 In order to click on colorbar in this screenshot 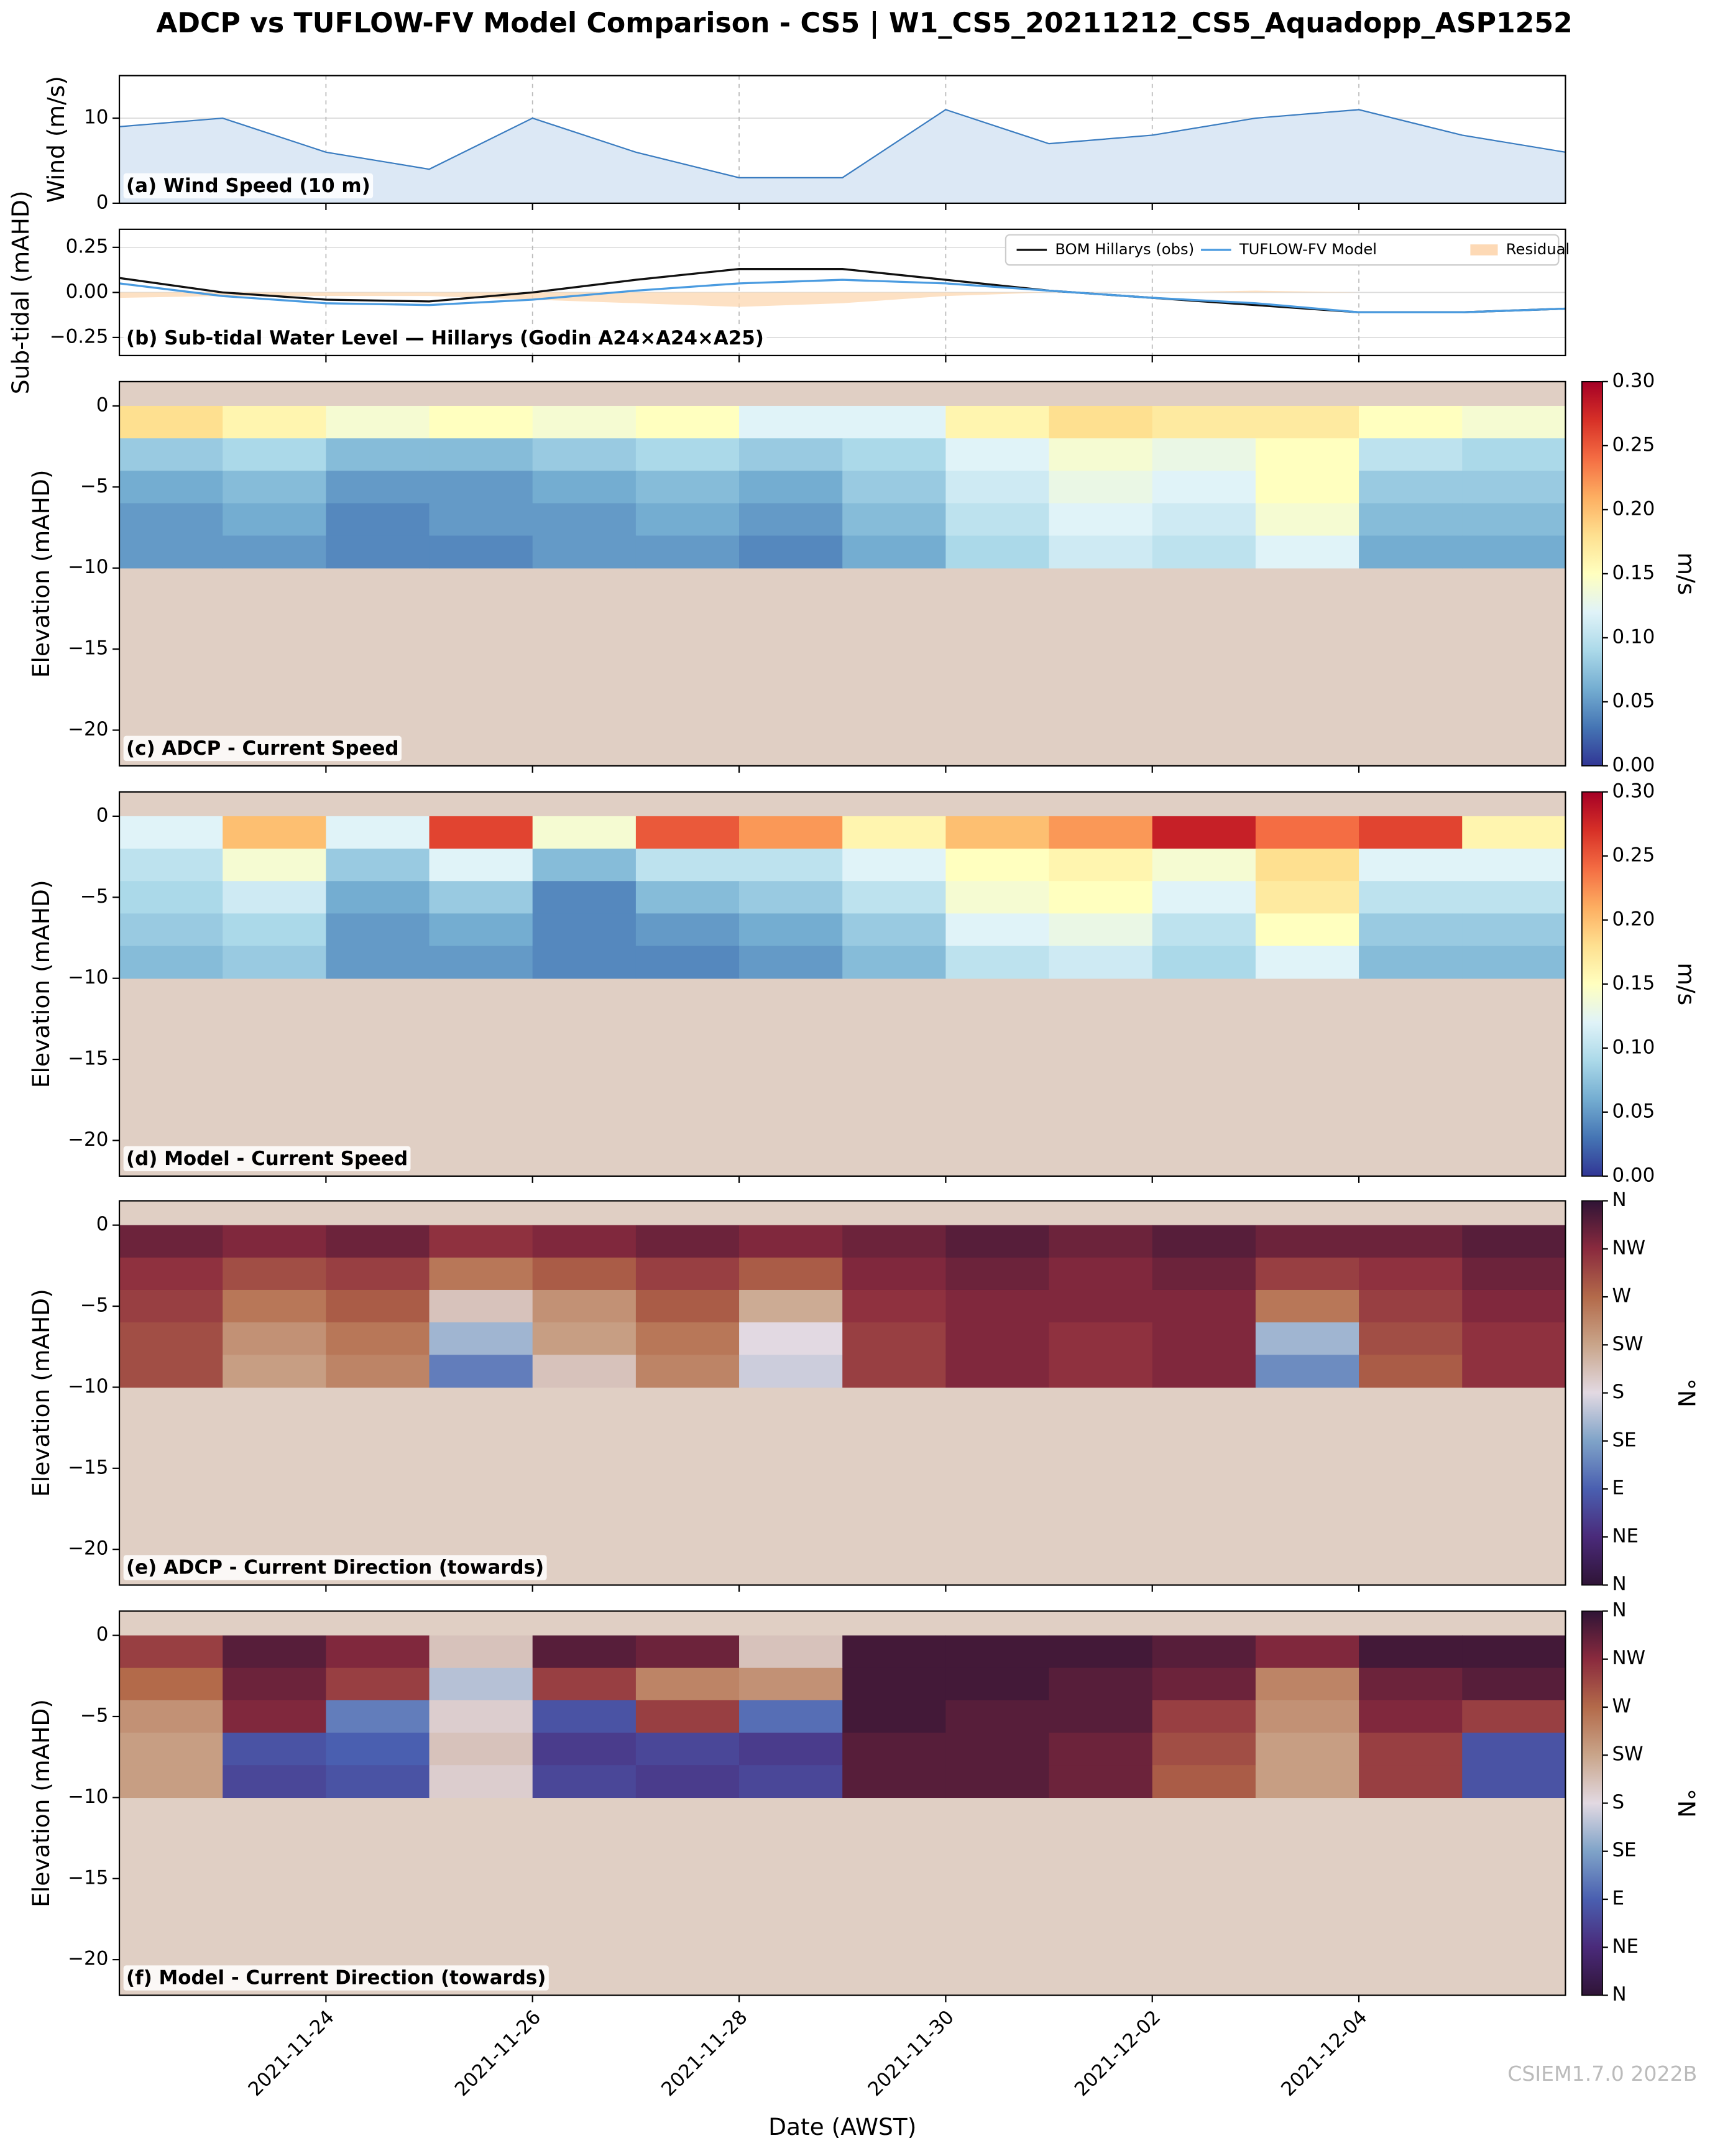, I will do `click(1592, 1393)`.